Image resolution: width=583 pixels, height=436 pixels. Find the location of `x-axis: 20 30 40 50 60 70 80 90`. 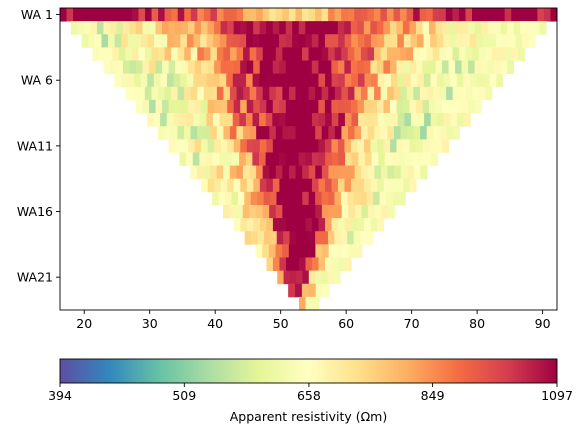

x-axis: 20 30 40 50 60 70 80 90 is located at coordinates (313, 320).